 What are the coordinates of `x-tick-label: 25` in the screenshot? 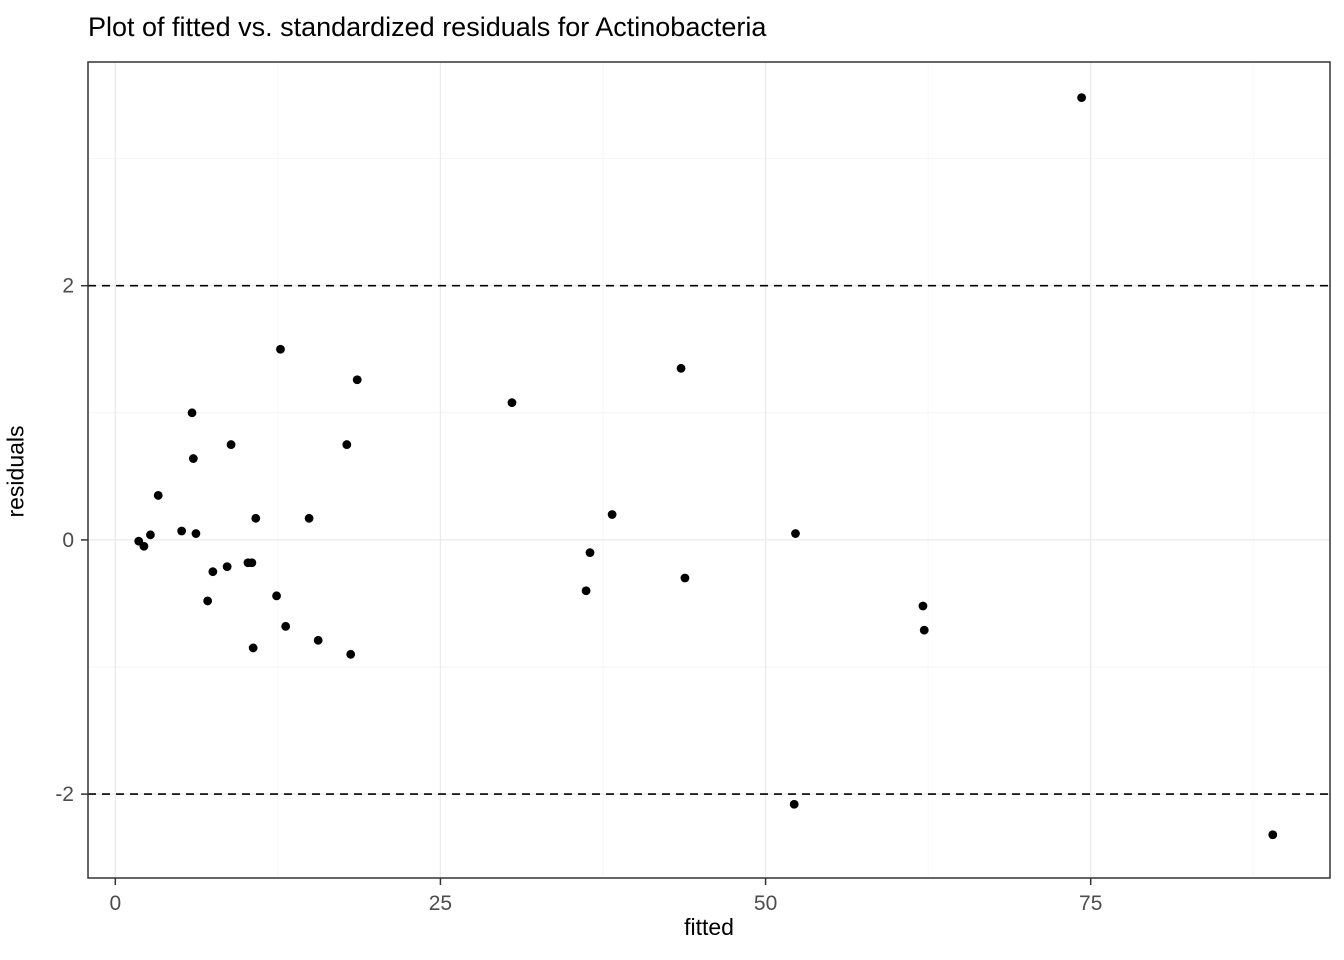 It's located at (440, 903).